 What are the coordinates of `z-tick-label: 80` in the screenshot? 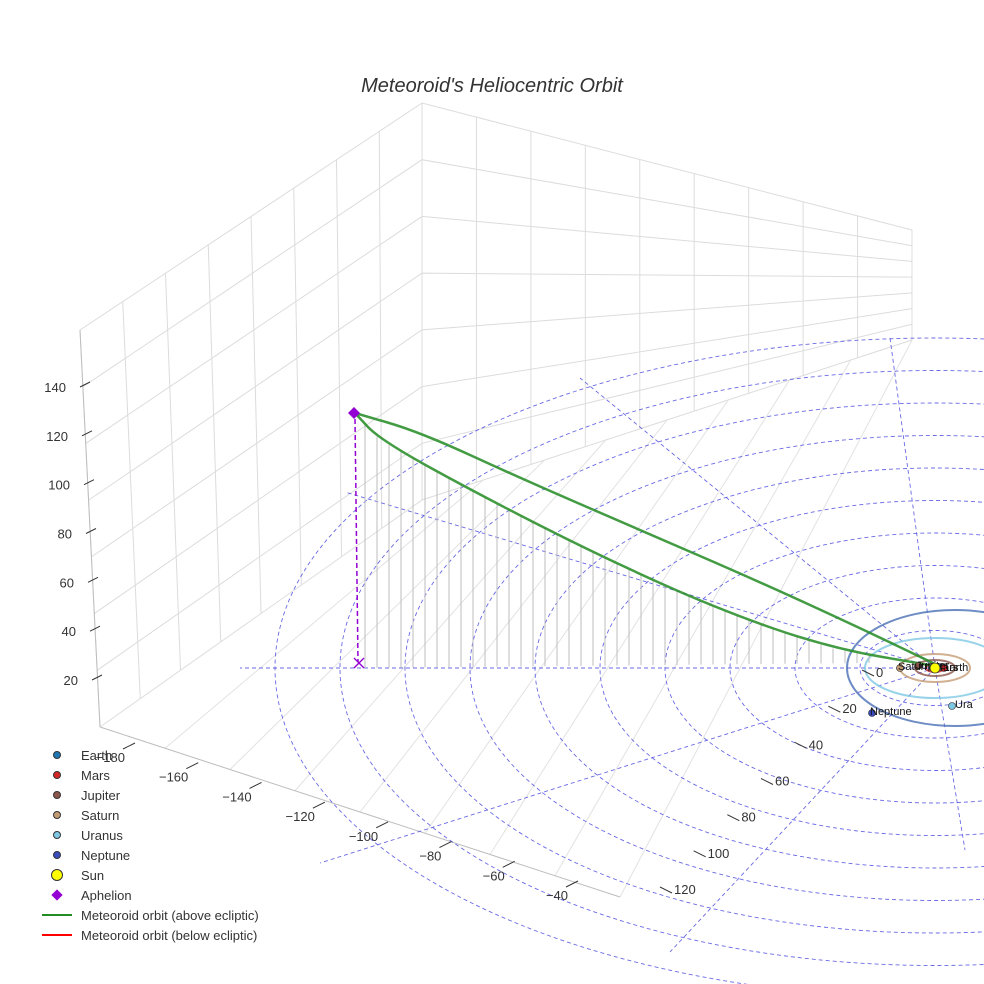 It's located at (65, 534).